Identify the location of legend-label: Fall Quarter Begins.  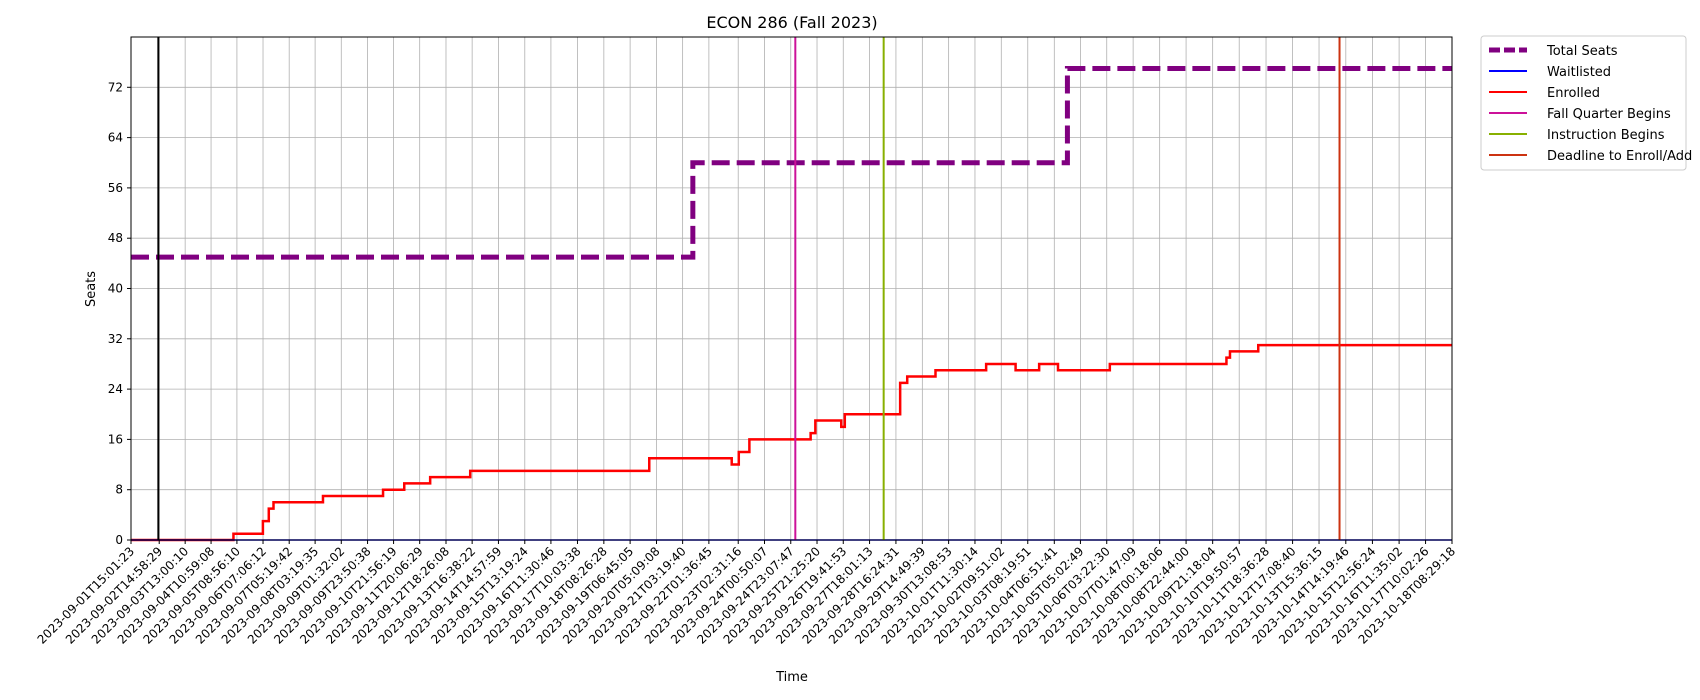
(1609, 114).